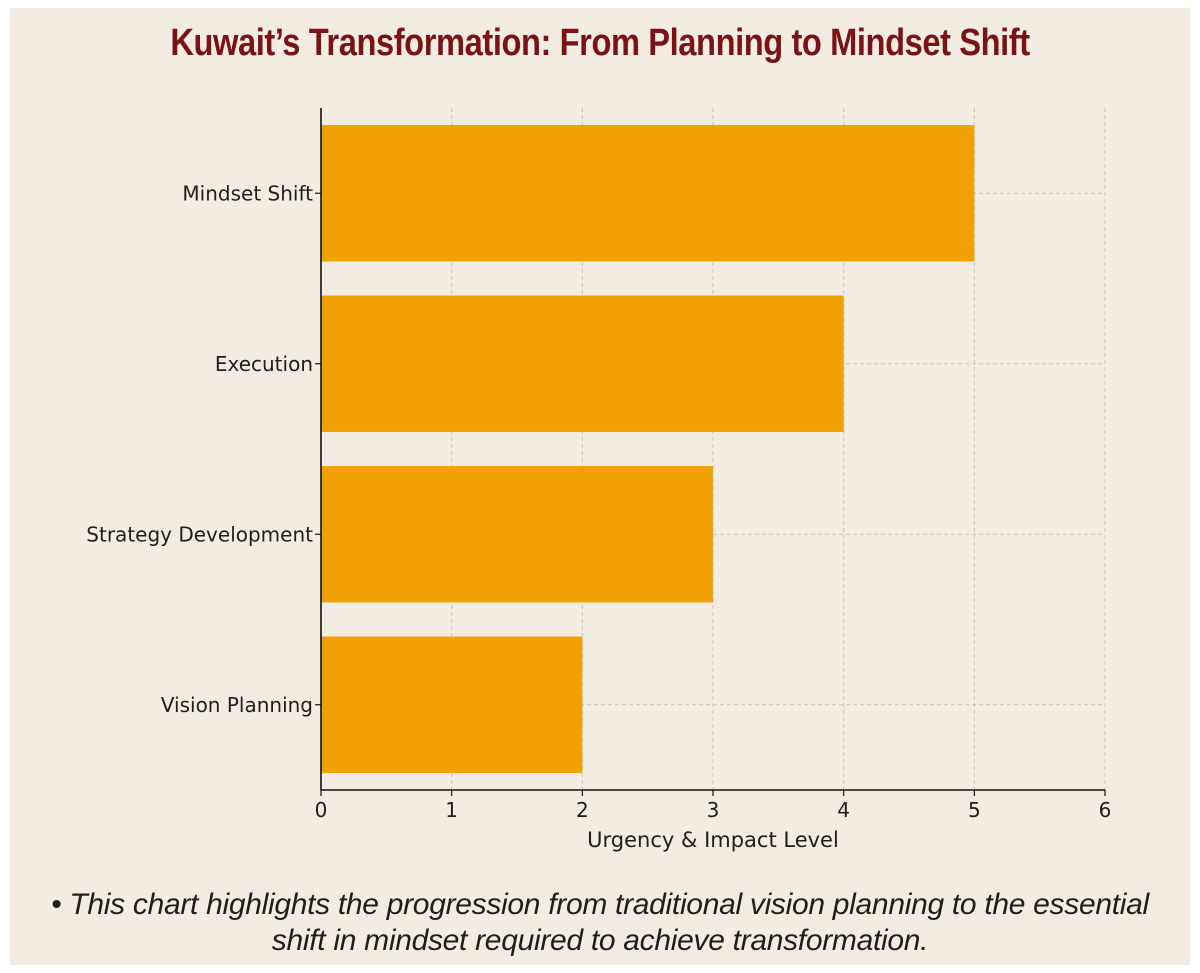  Describe the element at coordinates (237, 705) in the screenshot. I see `y-tick-label: Vision Planning` at that location.